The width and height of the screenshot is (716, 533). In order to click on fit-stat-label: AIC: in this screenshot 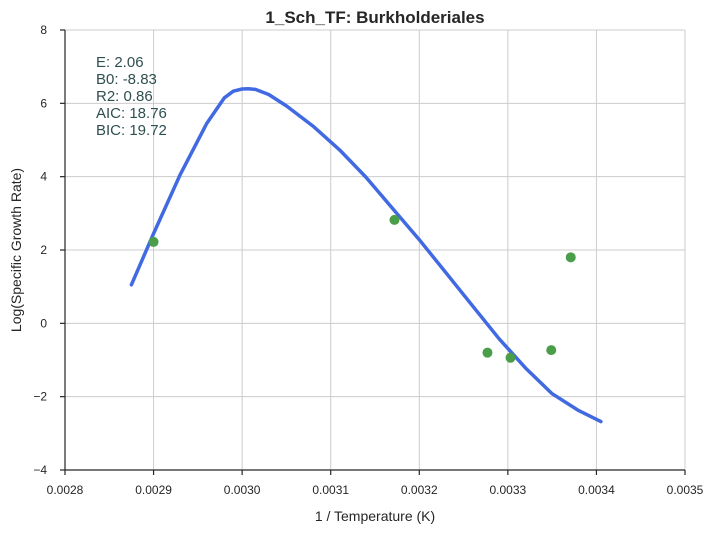, I will do `click(112, 113)`.